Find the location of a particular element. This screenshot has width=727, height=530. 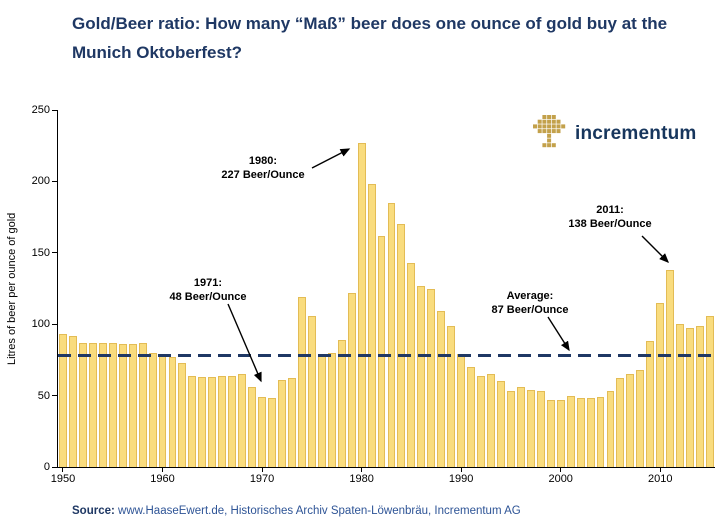

bar-1991 is located at coordinates (471, 417).